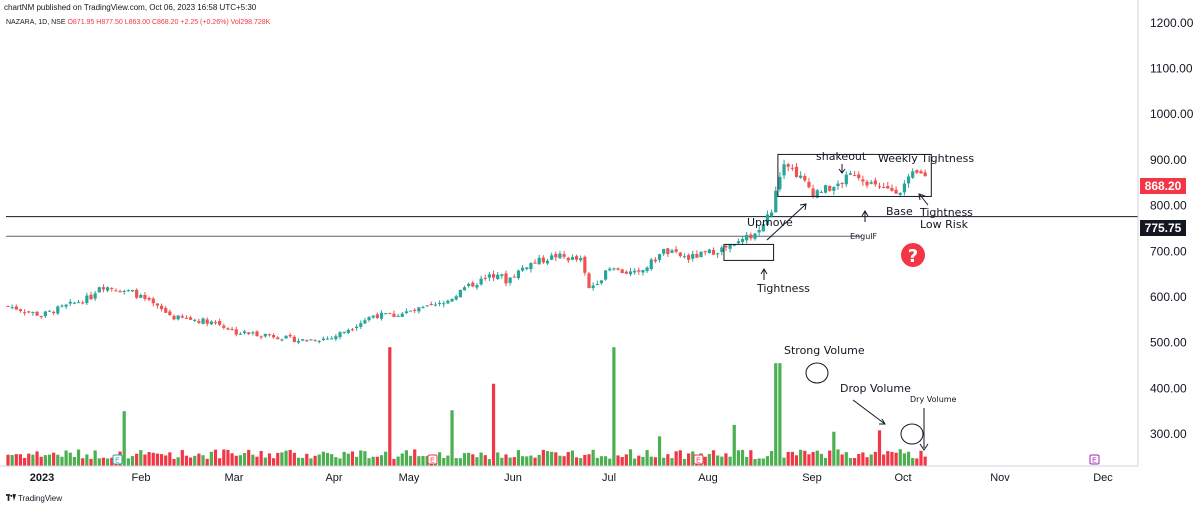 This screenshot has height=509, width=1200. I want to click on earnings-marker-upcoming: E, so click(1094, 459).